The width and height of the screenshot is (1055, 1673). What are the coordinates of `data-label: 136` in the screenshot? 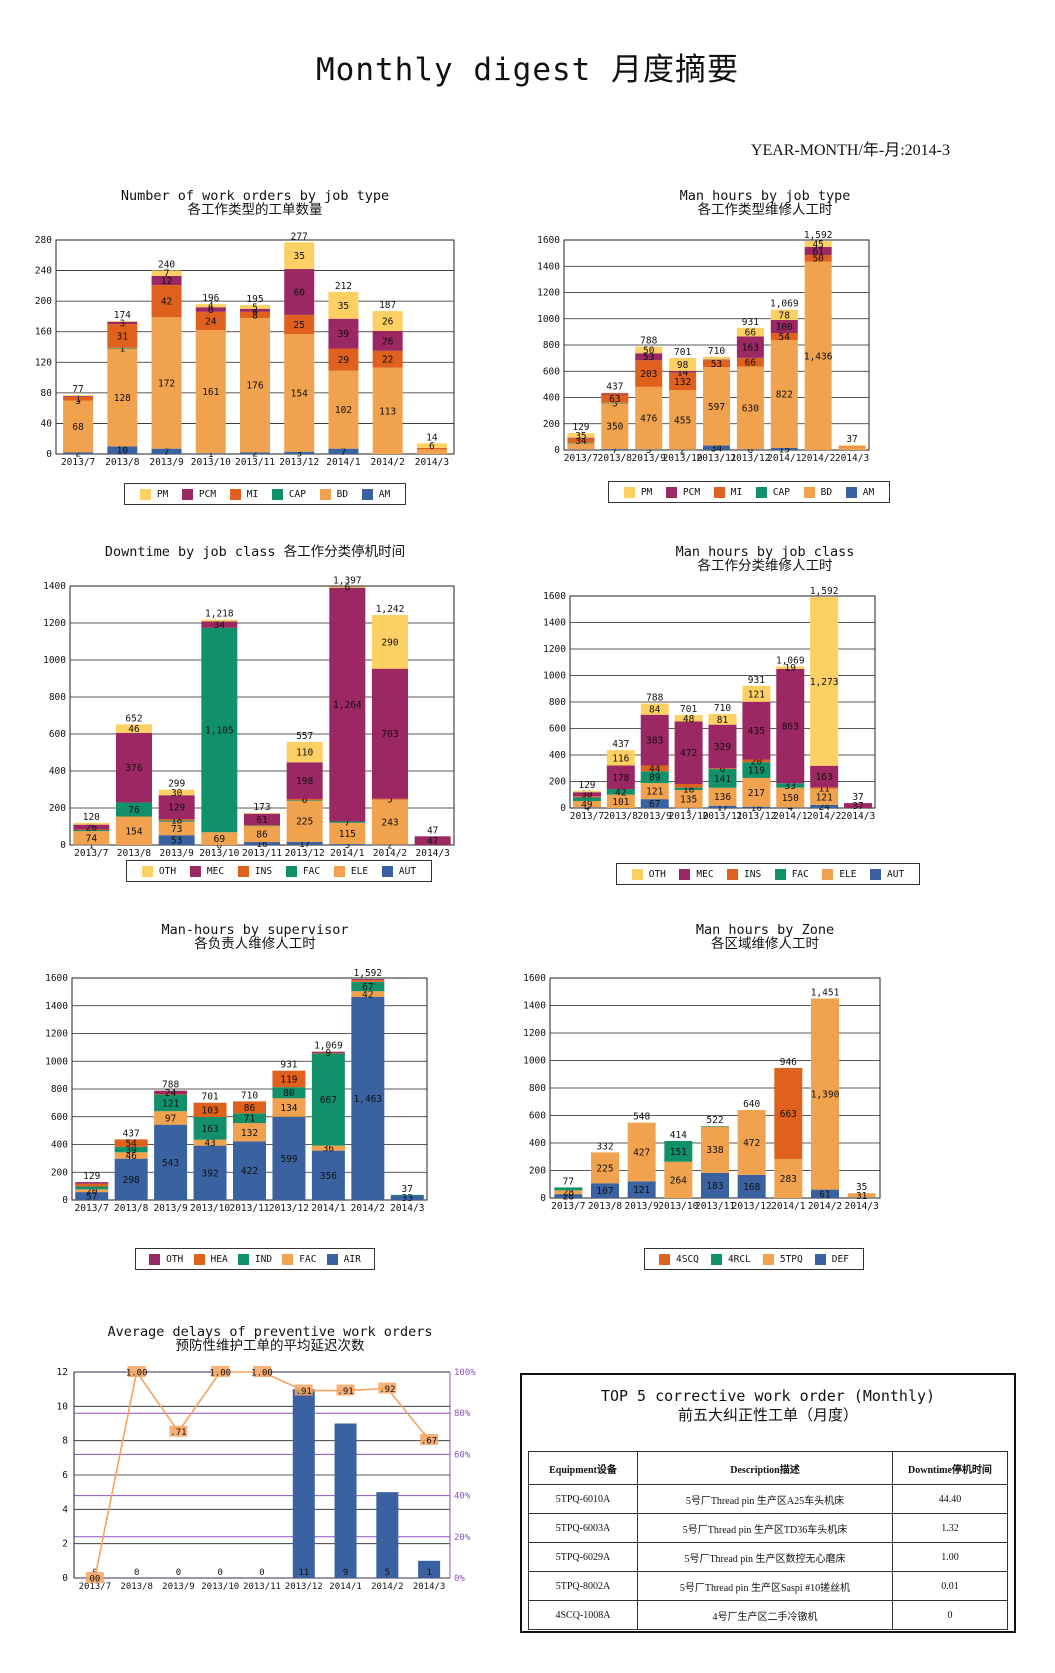 It's located at (722, 797).